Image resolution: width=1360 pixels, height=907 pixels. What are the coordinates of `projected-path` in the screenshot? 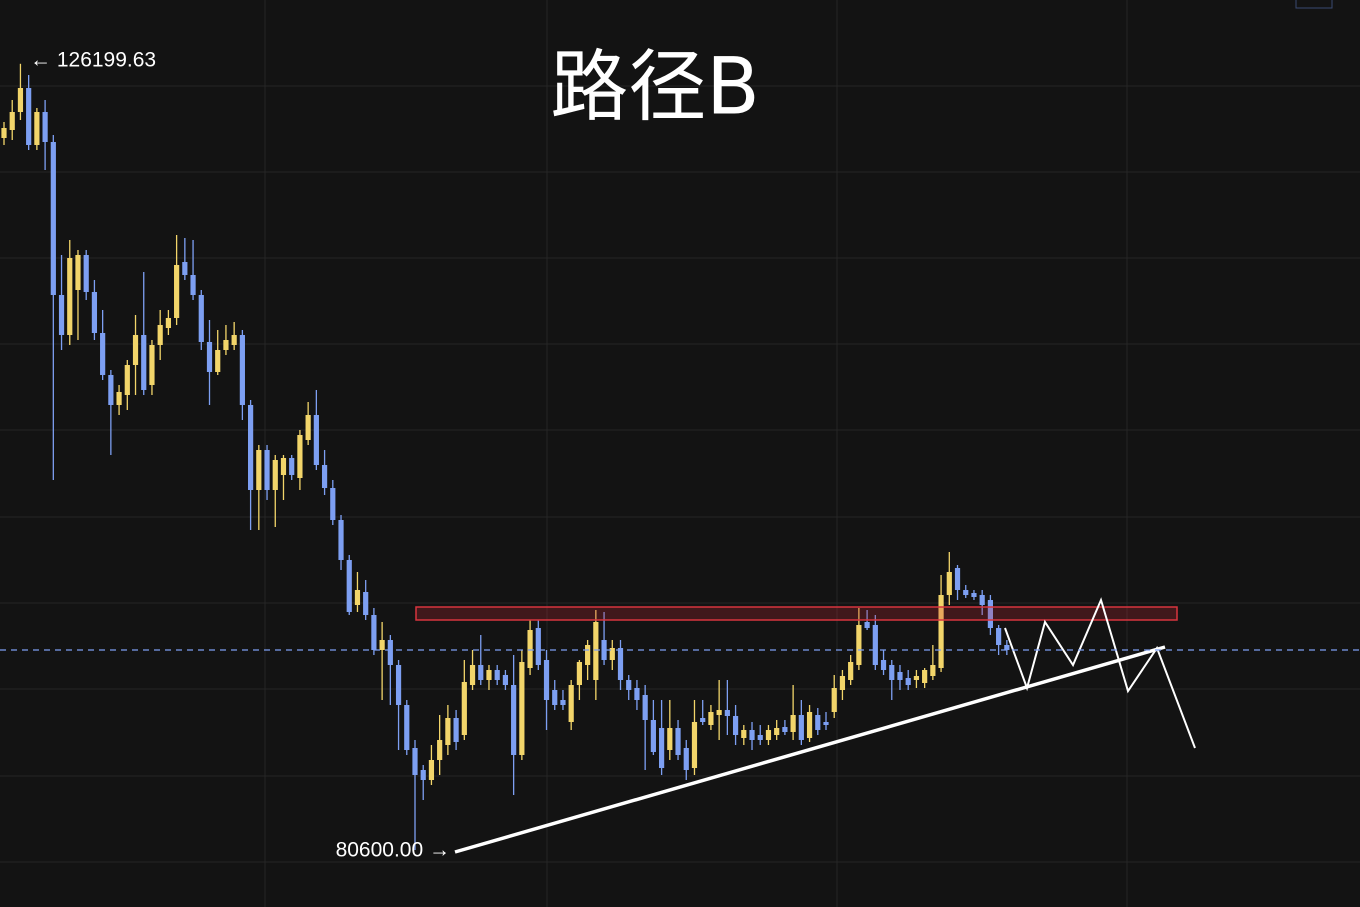 It's located at (1100, 673).